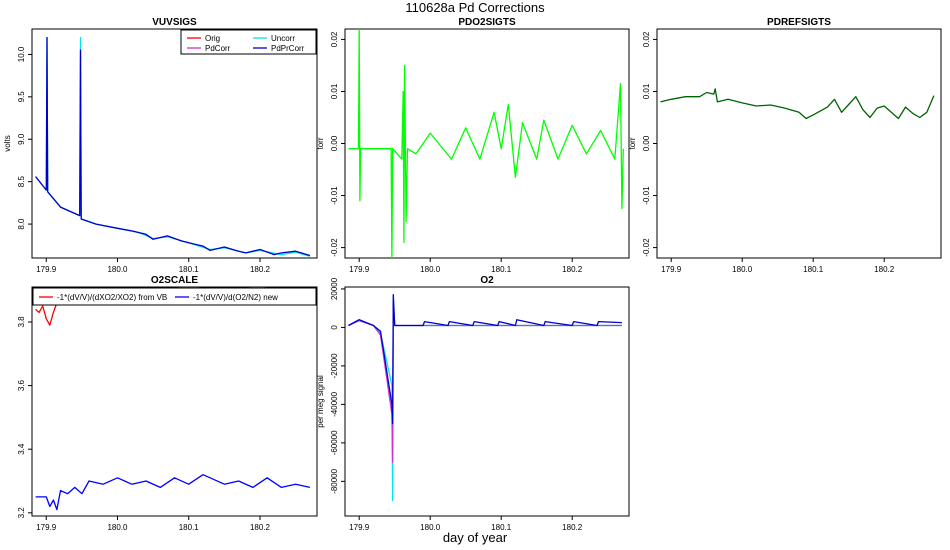 This screenshot has width=950, height=550. I want to click on pdo2sigts-x-tick-label: 180.0, so click(430, 269).